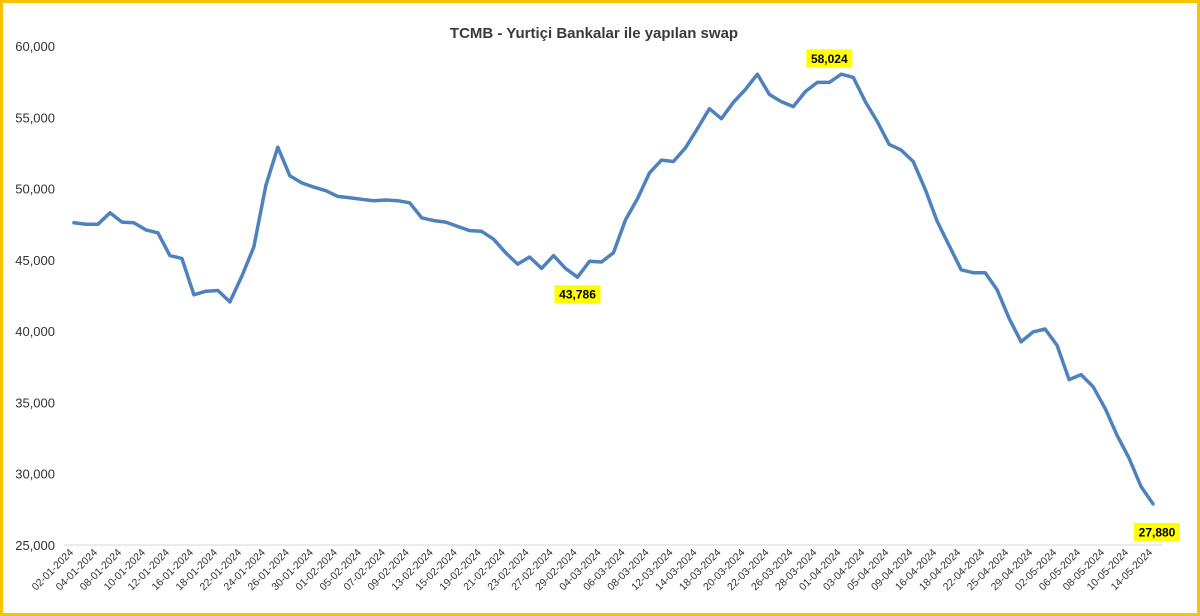  I want to click on callout-label: 58,024, so click(829, 59).